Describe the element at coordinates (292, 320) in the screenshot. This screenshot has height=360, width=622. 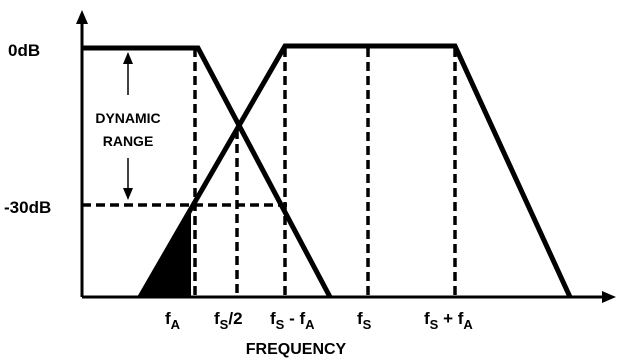
I see `xlabel-fs-minus-fa: fS - fA` at that location.